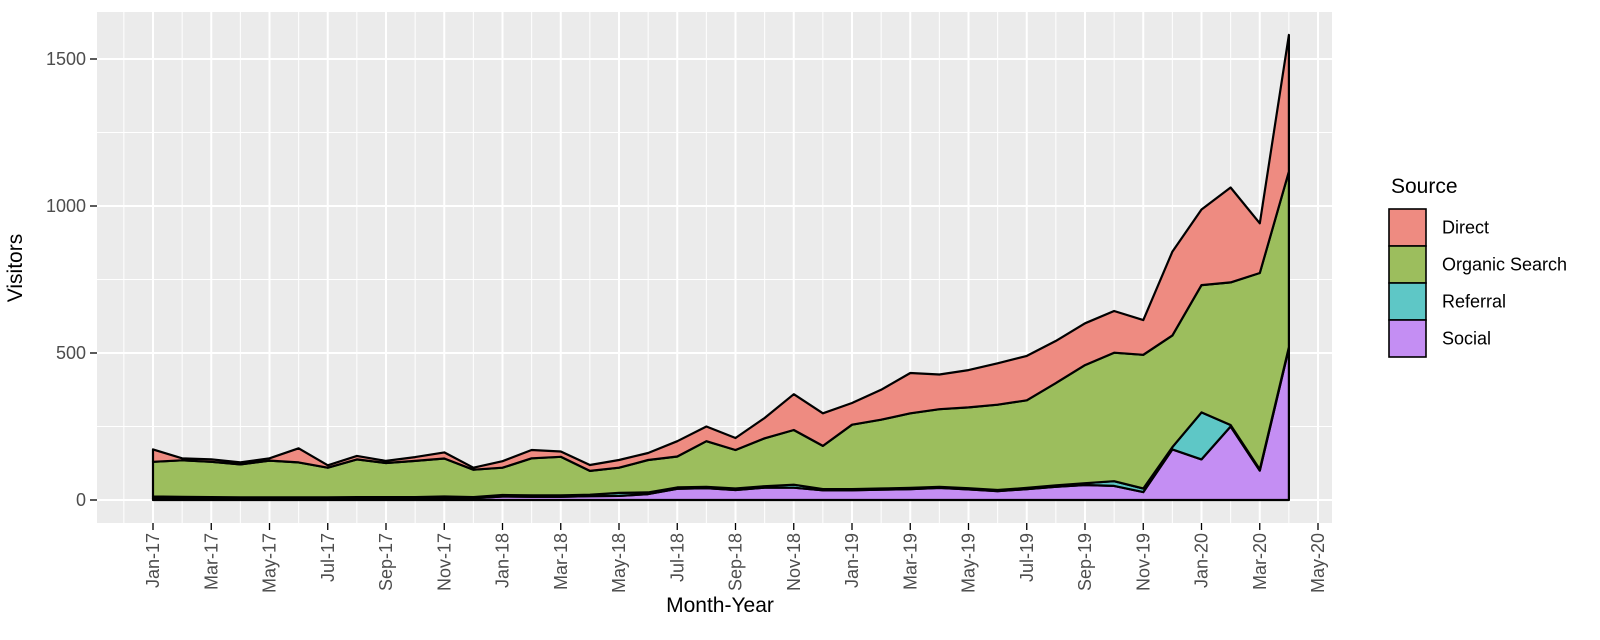 Image resolution: width=1600 pixels, height=640 pixels. I want to click on x-axis-tick-label: Jan-18, so click(503, 560).